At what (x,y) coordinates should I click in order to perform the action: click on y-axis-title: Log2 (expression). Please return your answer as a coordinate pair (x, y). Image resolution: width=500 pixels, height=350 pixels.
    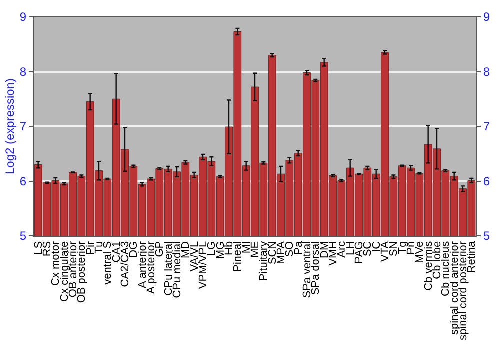
    Looking at the image, I should click on (10, 126).